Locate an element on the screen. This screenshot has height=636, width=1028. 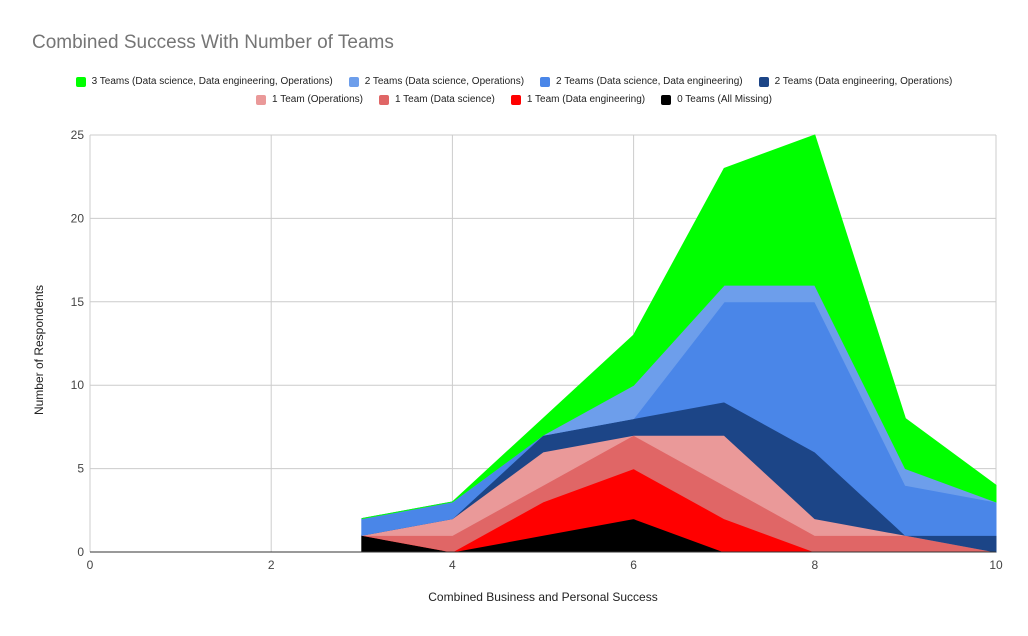
legend-item: 1 Team (Data engineering) is located at coordinates (578, 99).